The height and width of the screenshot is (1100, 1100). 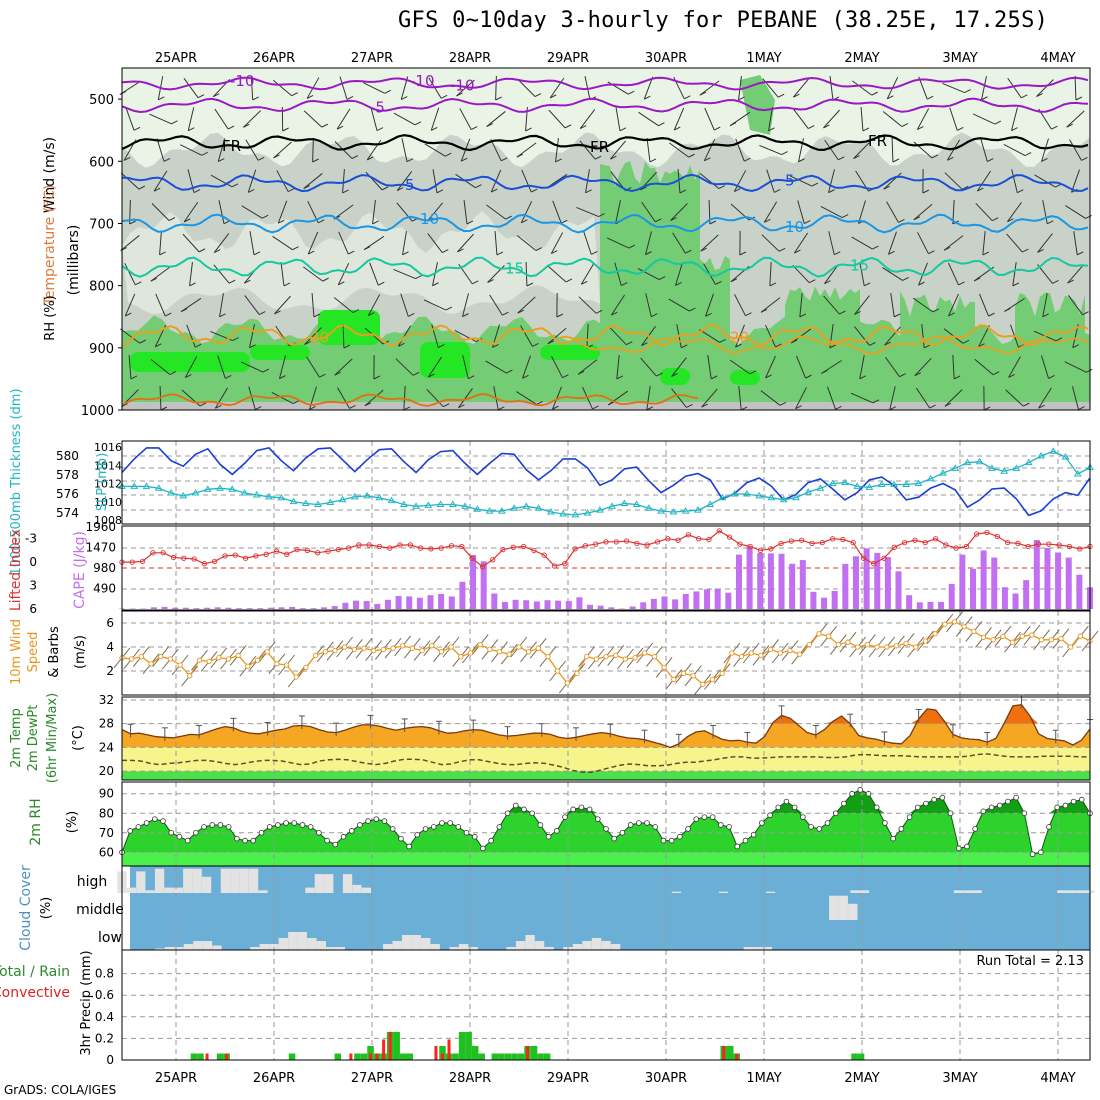 What do you see at coordinates (666, 58) in the screenshot?
I see `date-label-top: 30APR` at bounding box center [666, 58].